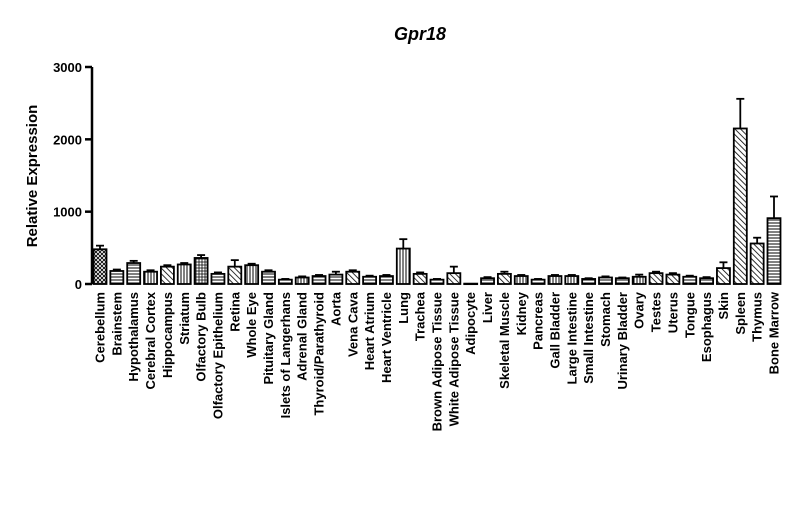 The width and height of the screenshot is (800, 522). Describe the element at coordinates (319, 354) in the screenshot. I see `x-tick-label: Thyroid/Parathyroid` at that location.